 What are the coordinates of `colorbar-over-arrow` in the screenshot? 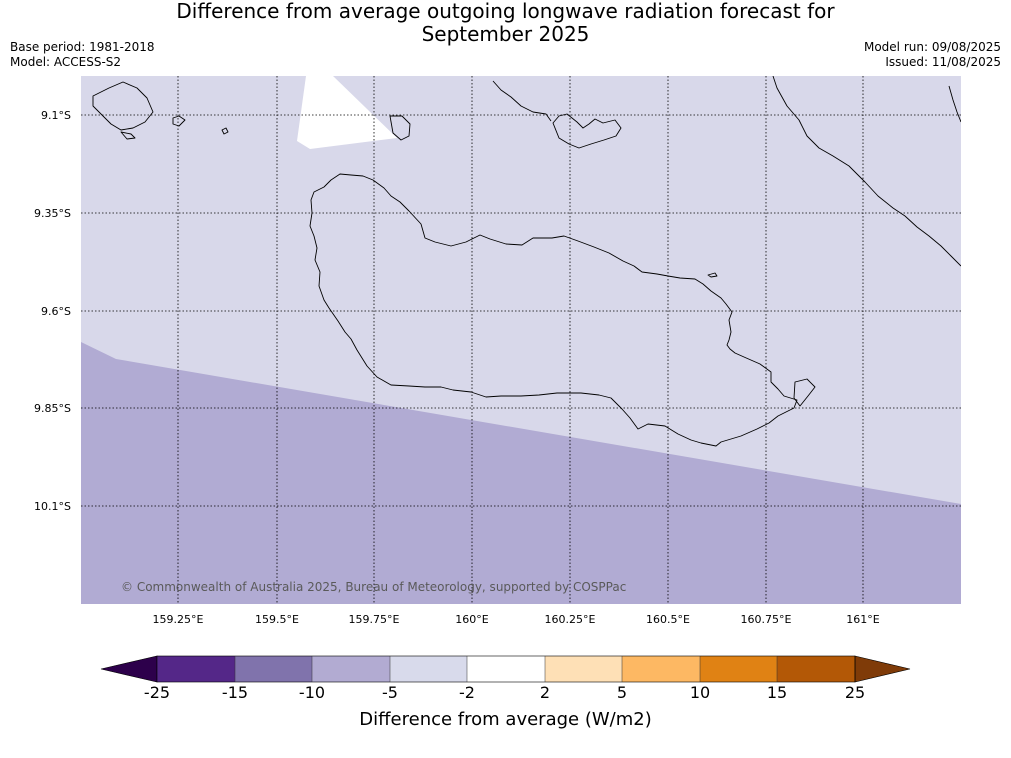 It's located at (882, 669).